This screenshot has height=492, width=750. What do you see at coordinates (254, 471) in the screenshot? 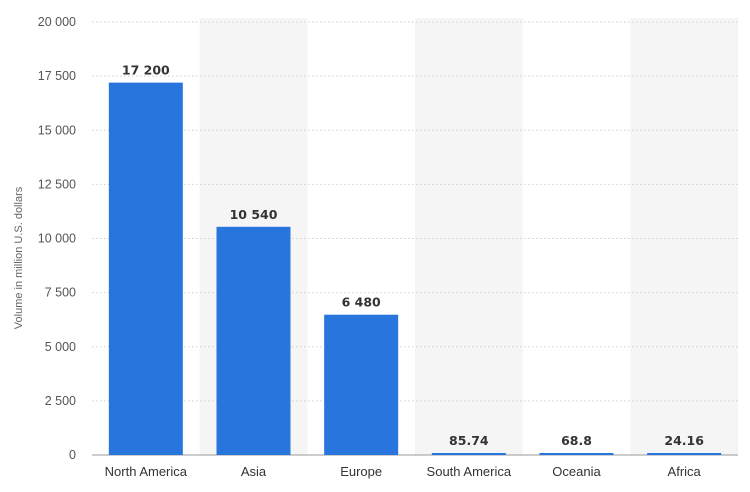
I see `x-category-label: Asia` at bounding box center [254, 471].